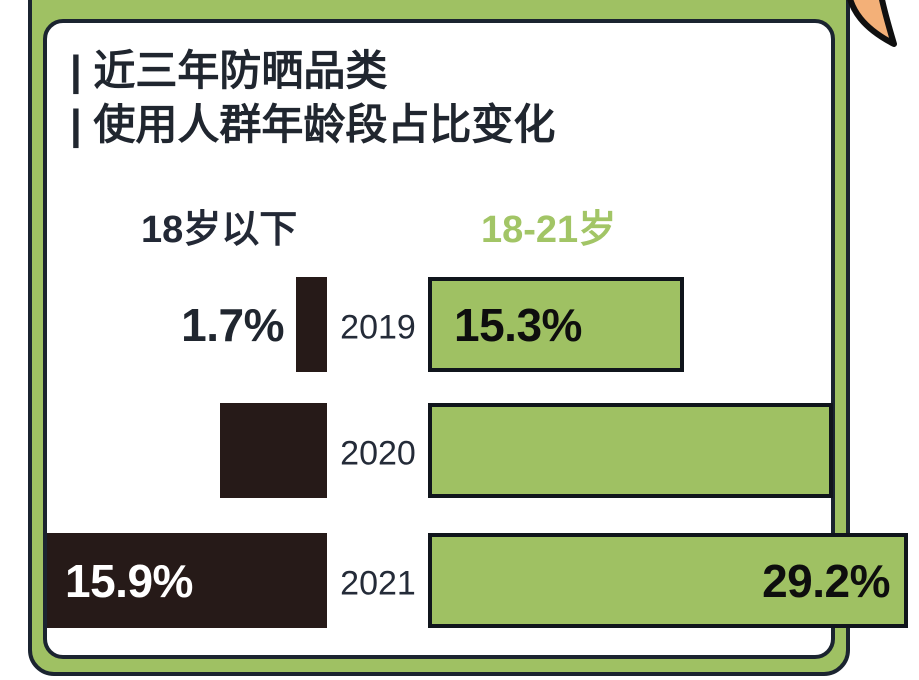 The height and width of the screenshot is (680, 919). I want to click on year-label-2020: 2020, so click(378, 453).